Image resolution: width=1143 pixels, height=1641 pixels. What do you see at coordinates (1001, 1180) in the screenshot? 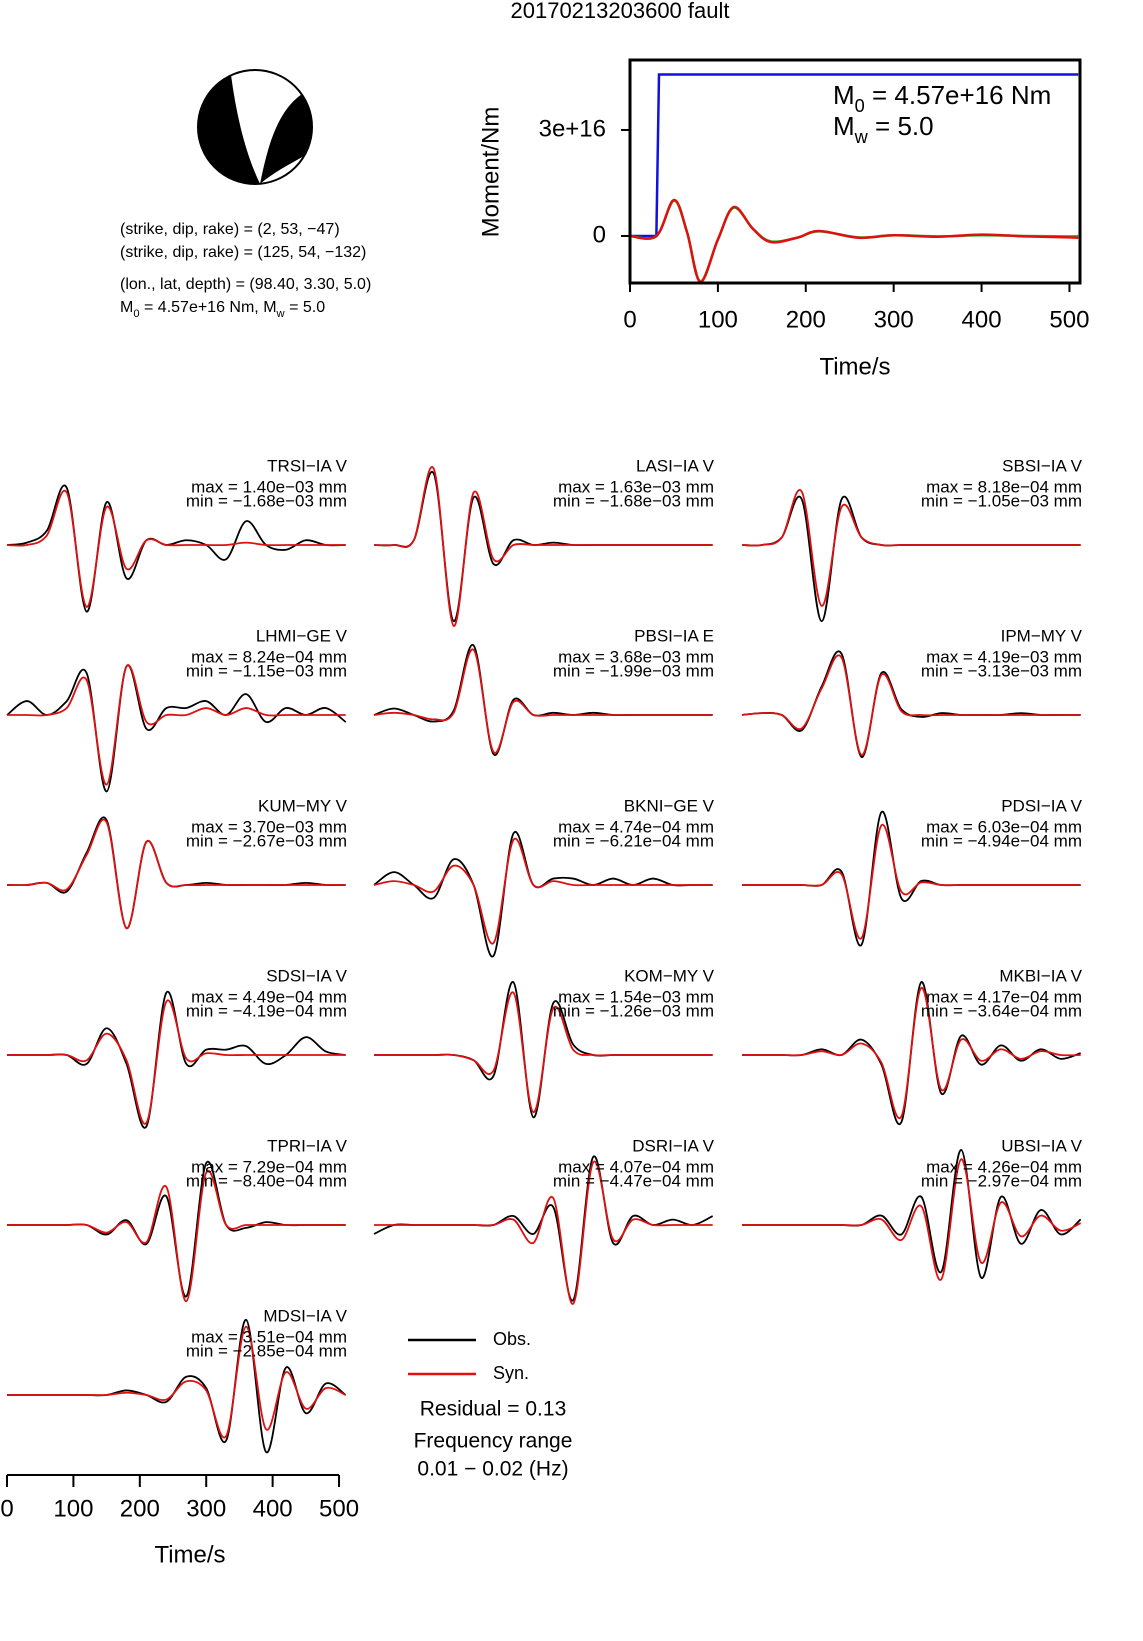
I see `min-amplitude: min = −2.97e−04 mm` at bounding box center [1001, 1180].